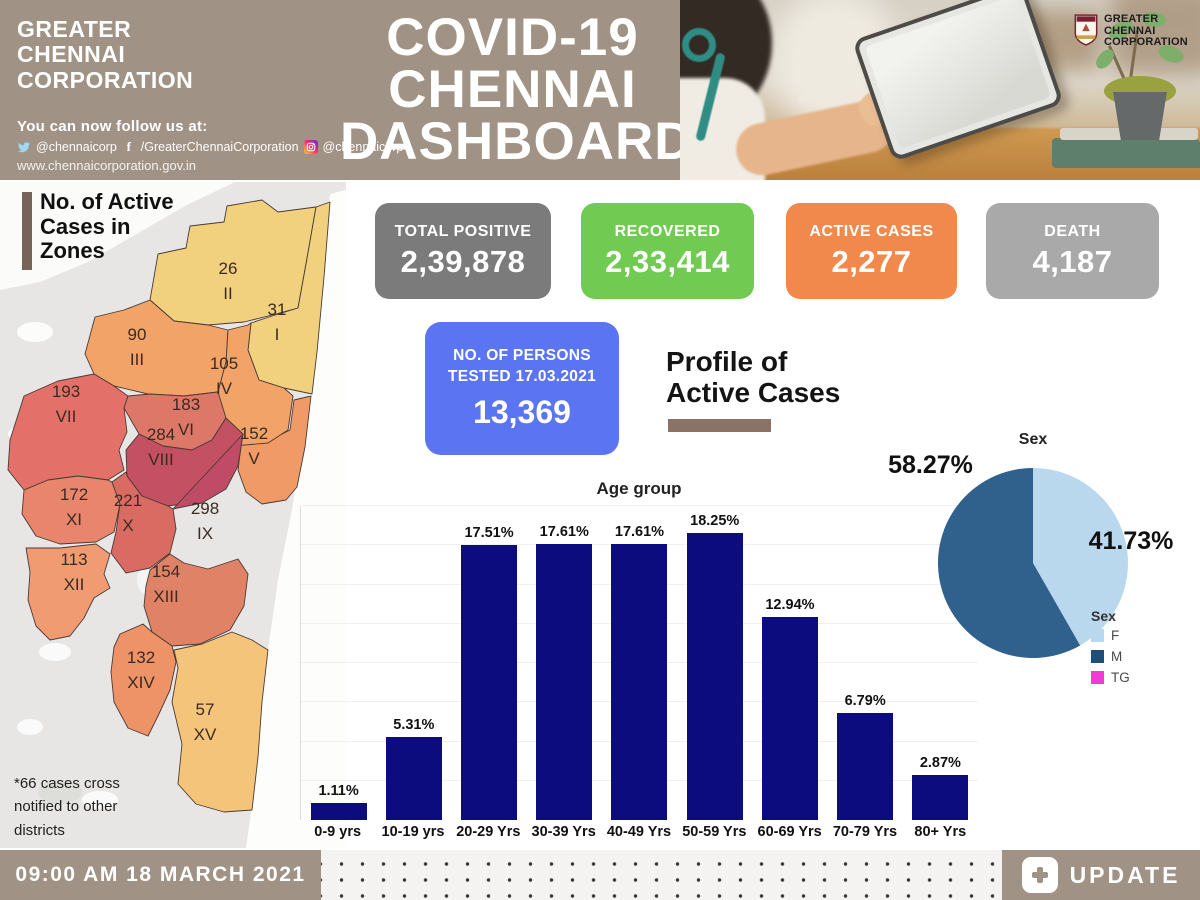 The width and height of the screenshot is (1200, 900). Describe the element at coordinates (789, 663) in the screenshot. I see `bar-60-69 Yrs: 12.94%` at that location.